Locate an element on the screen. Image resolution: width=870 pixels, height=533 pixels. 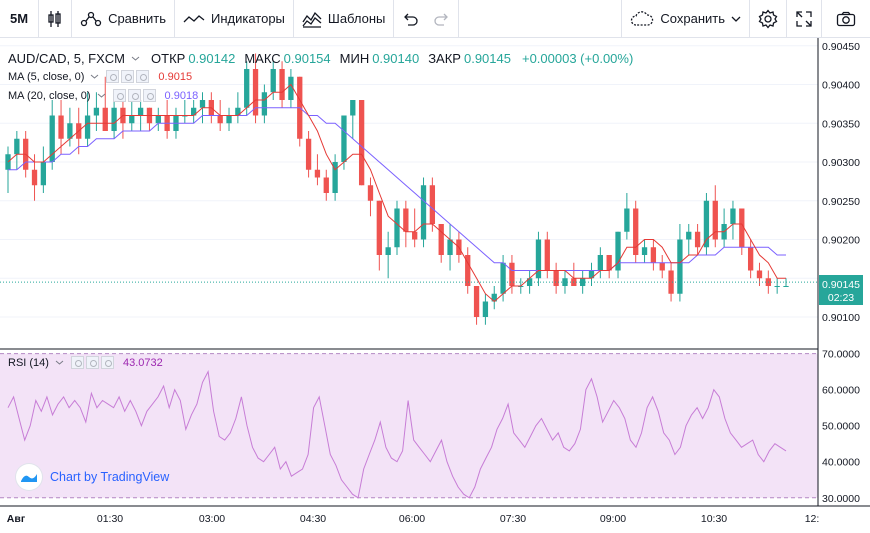
price-tick-label: 0.90100 is located at coordinates (841, 318).